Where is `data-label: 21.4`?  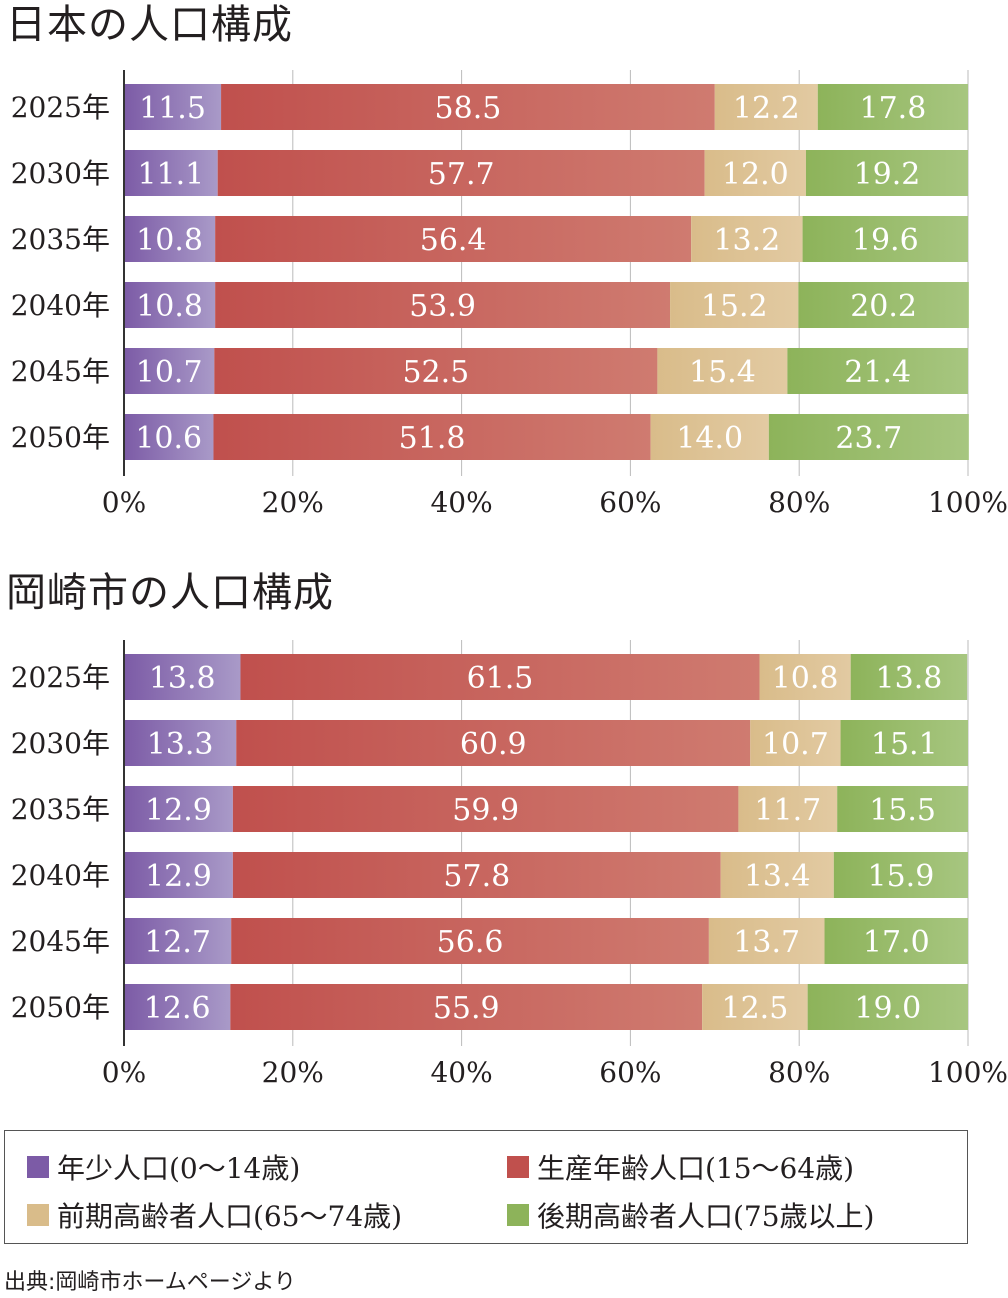
data-label: 21.4 is located at coordinates (877, 372).